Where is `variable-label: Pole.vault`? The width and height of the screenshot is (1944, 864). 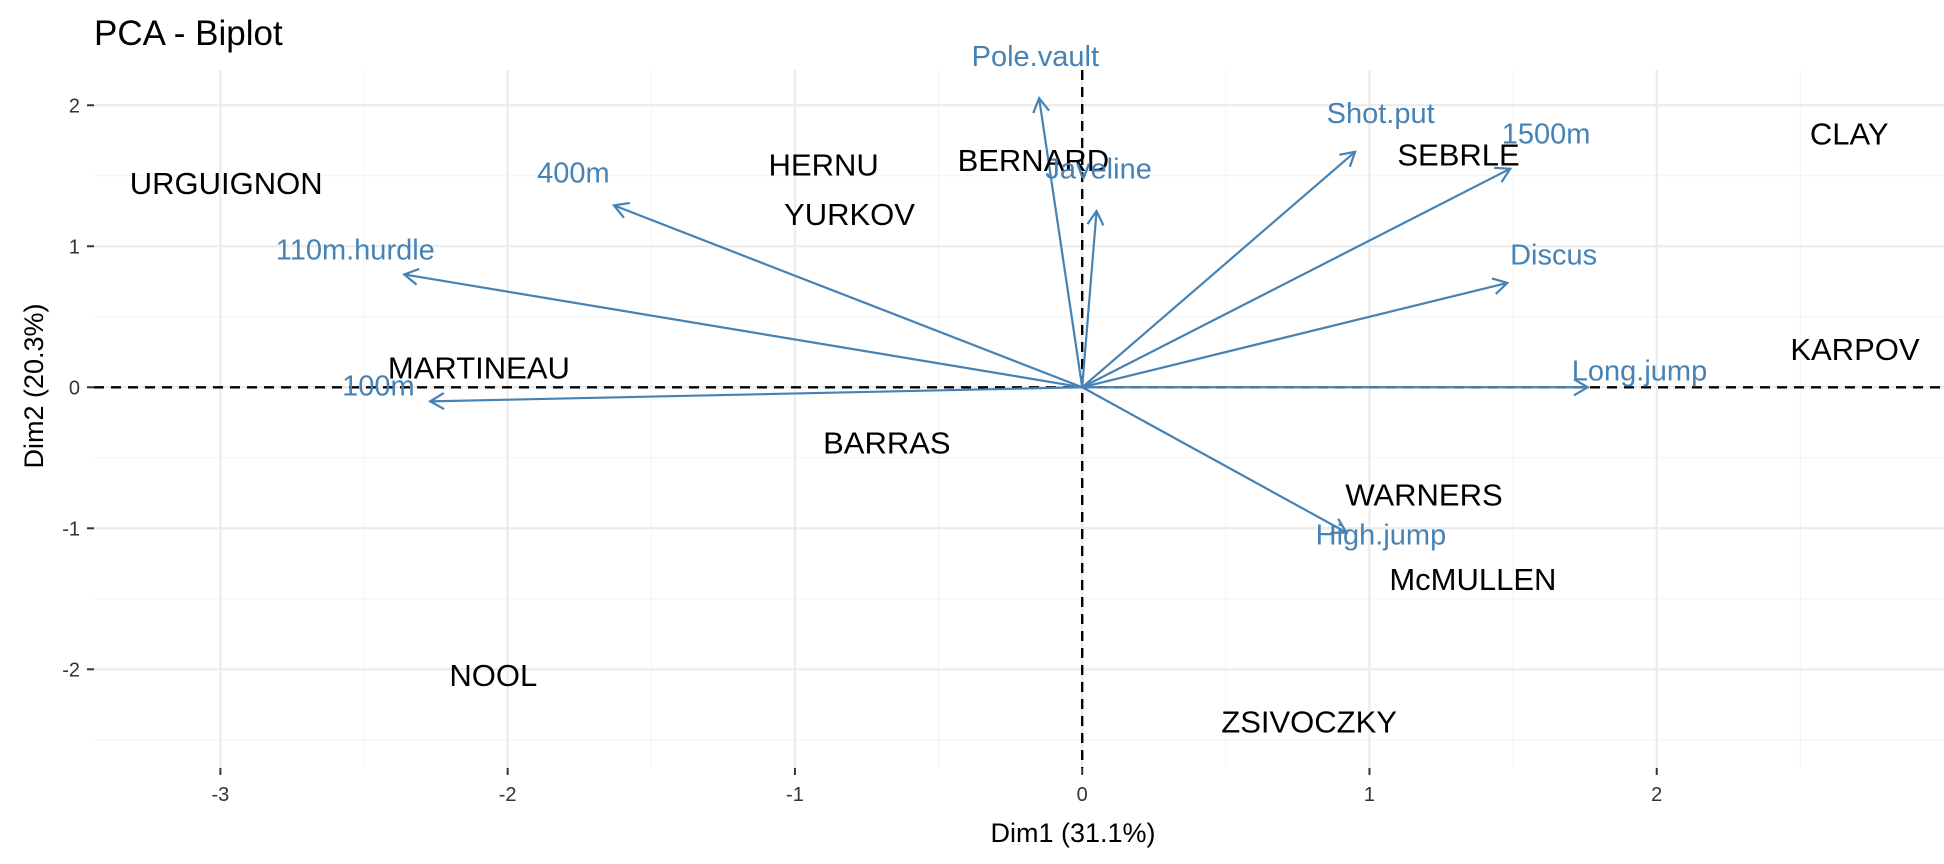
variable-label: Pole.vault is located at coordinates (1035, 57).